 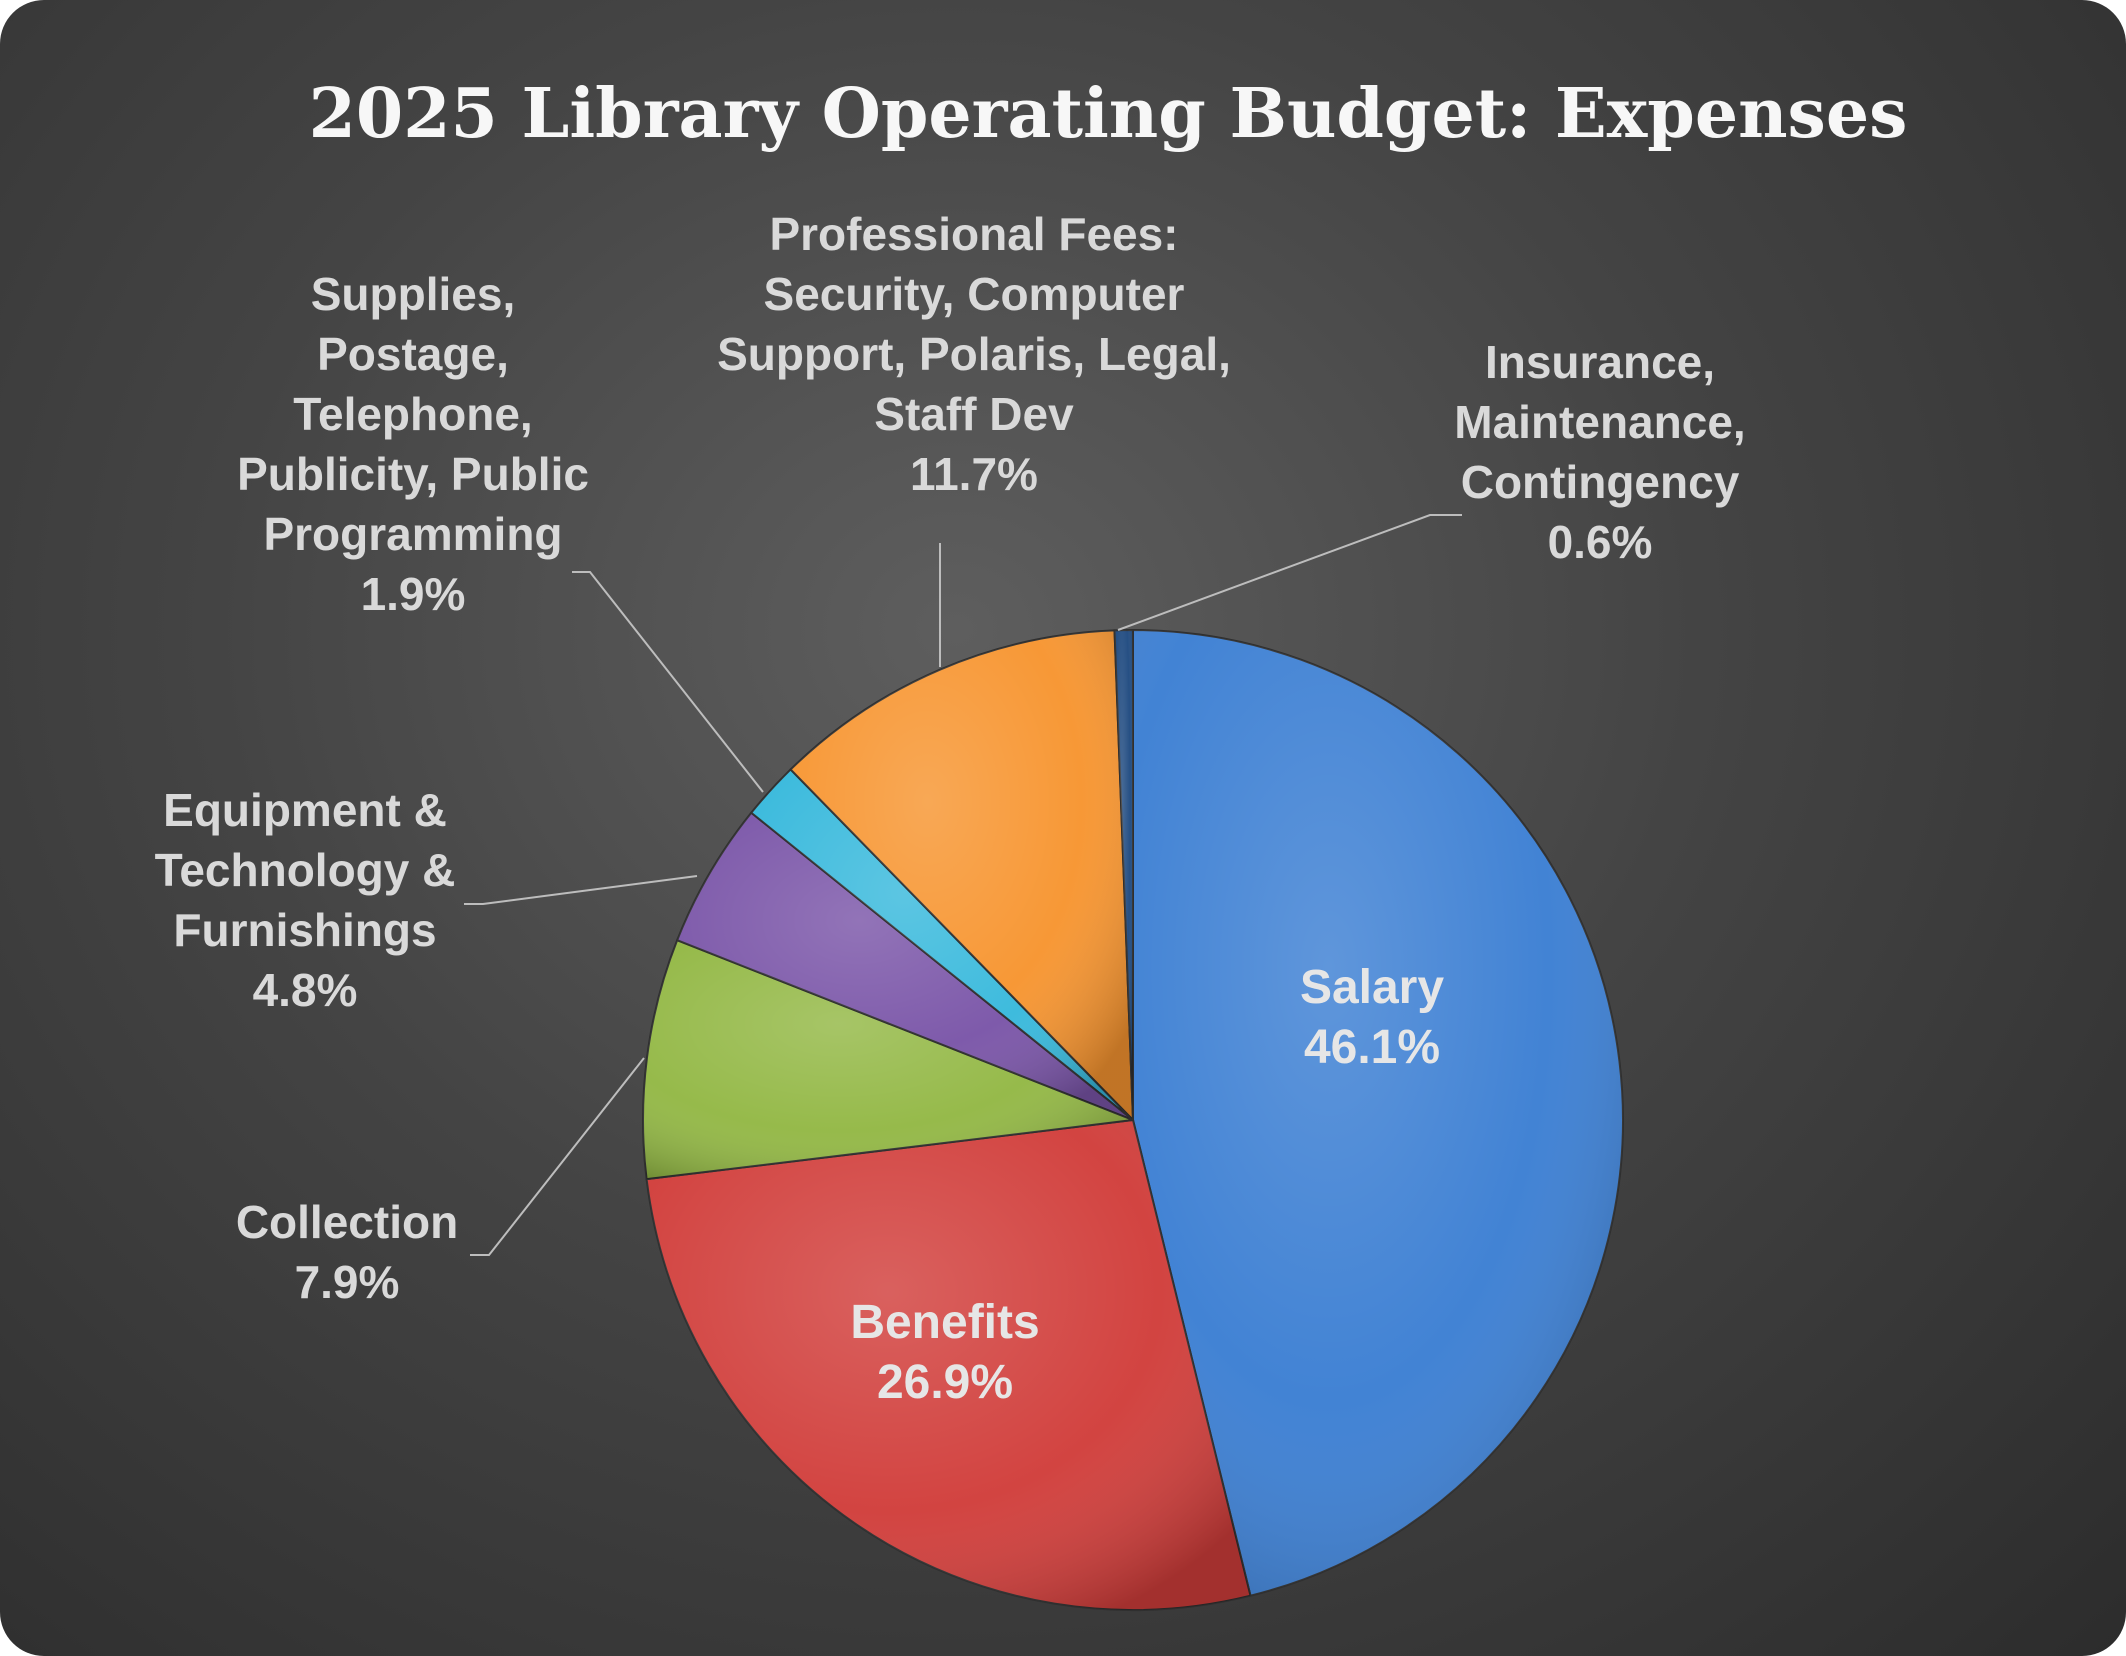 I want to click on slice-shading-equipment, so click(x=905, y=966).